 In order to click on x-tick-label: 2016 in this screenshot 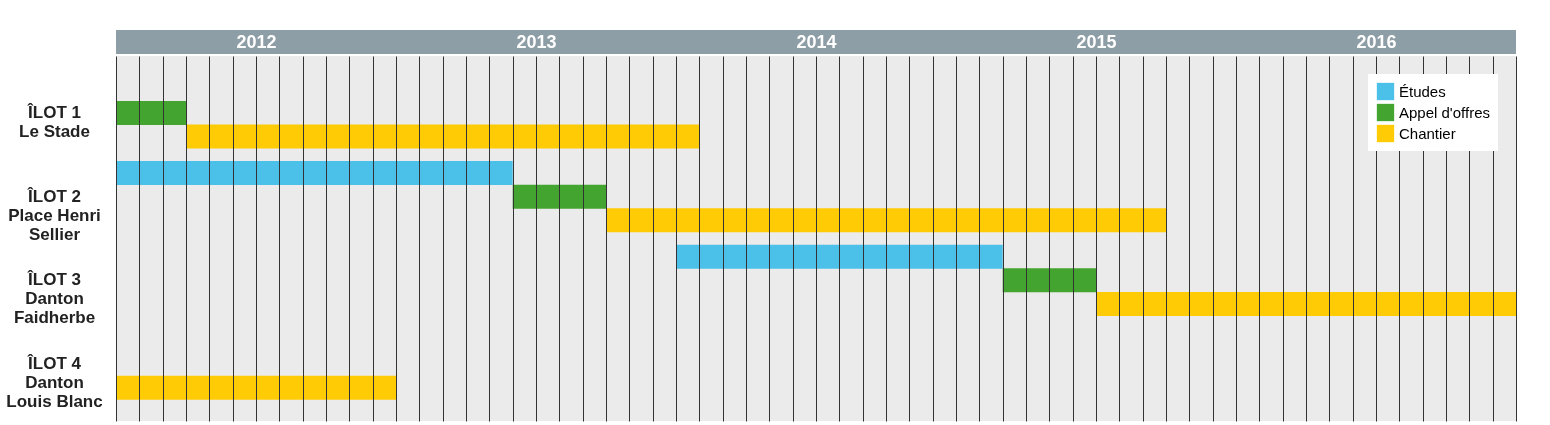, I will do `click(1376, 41)`.